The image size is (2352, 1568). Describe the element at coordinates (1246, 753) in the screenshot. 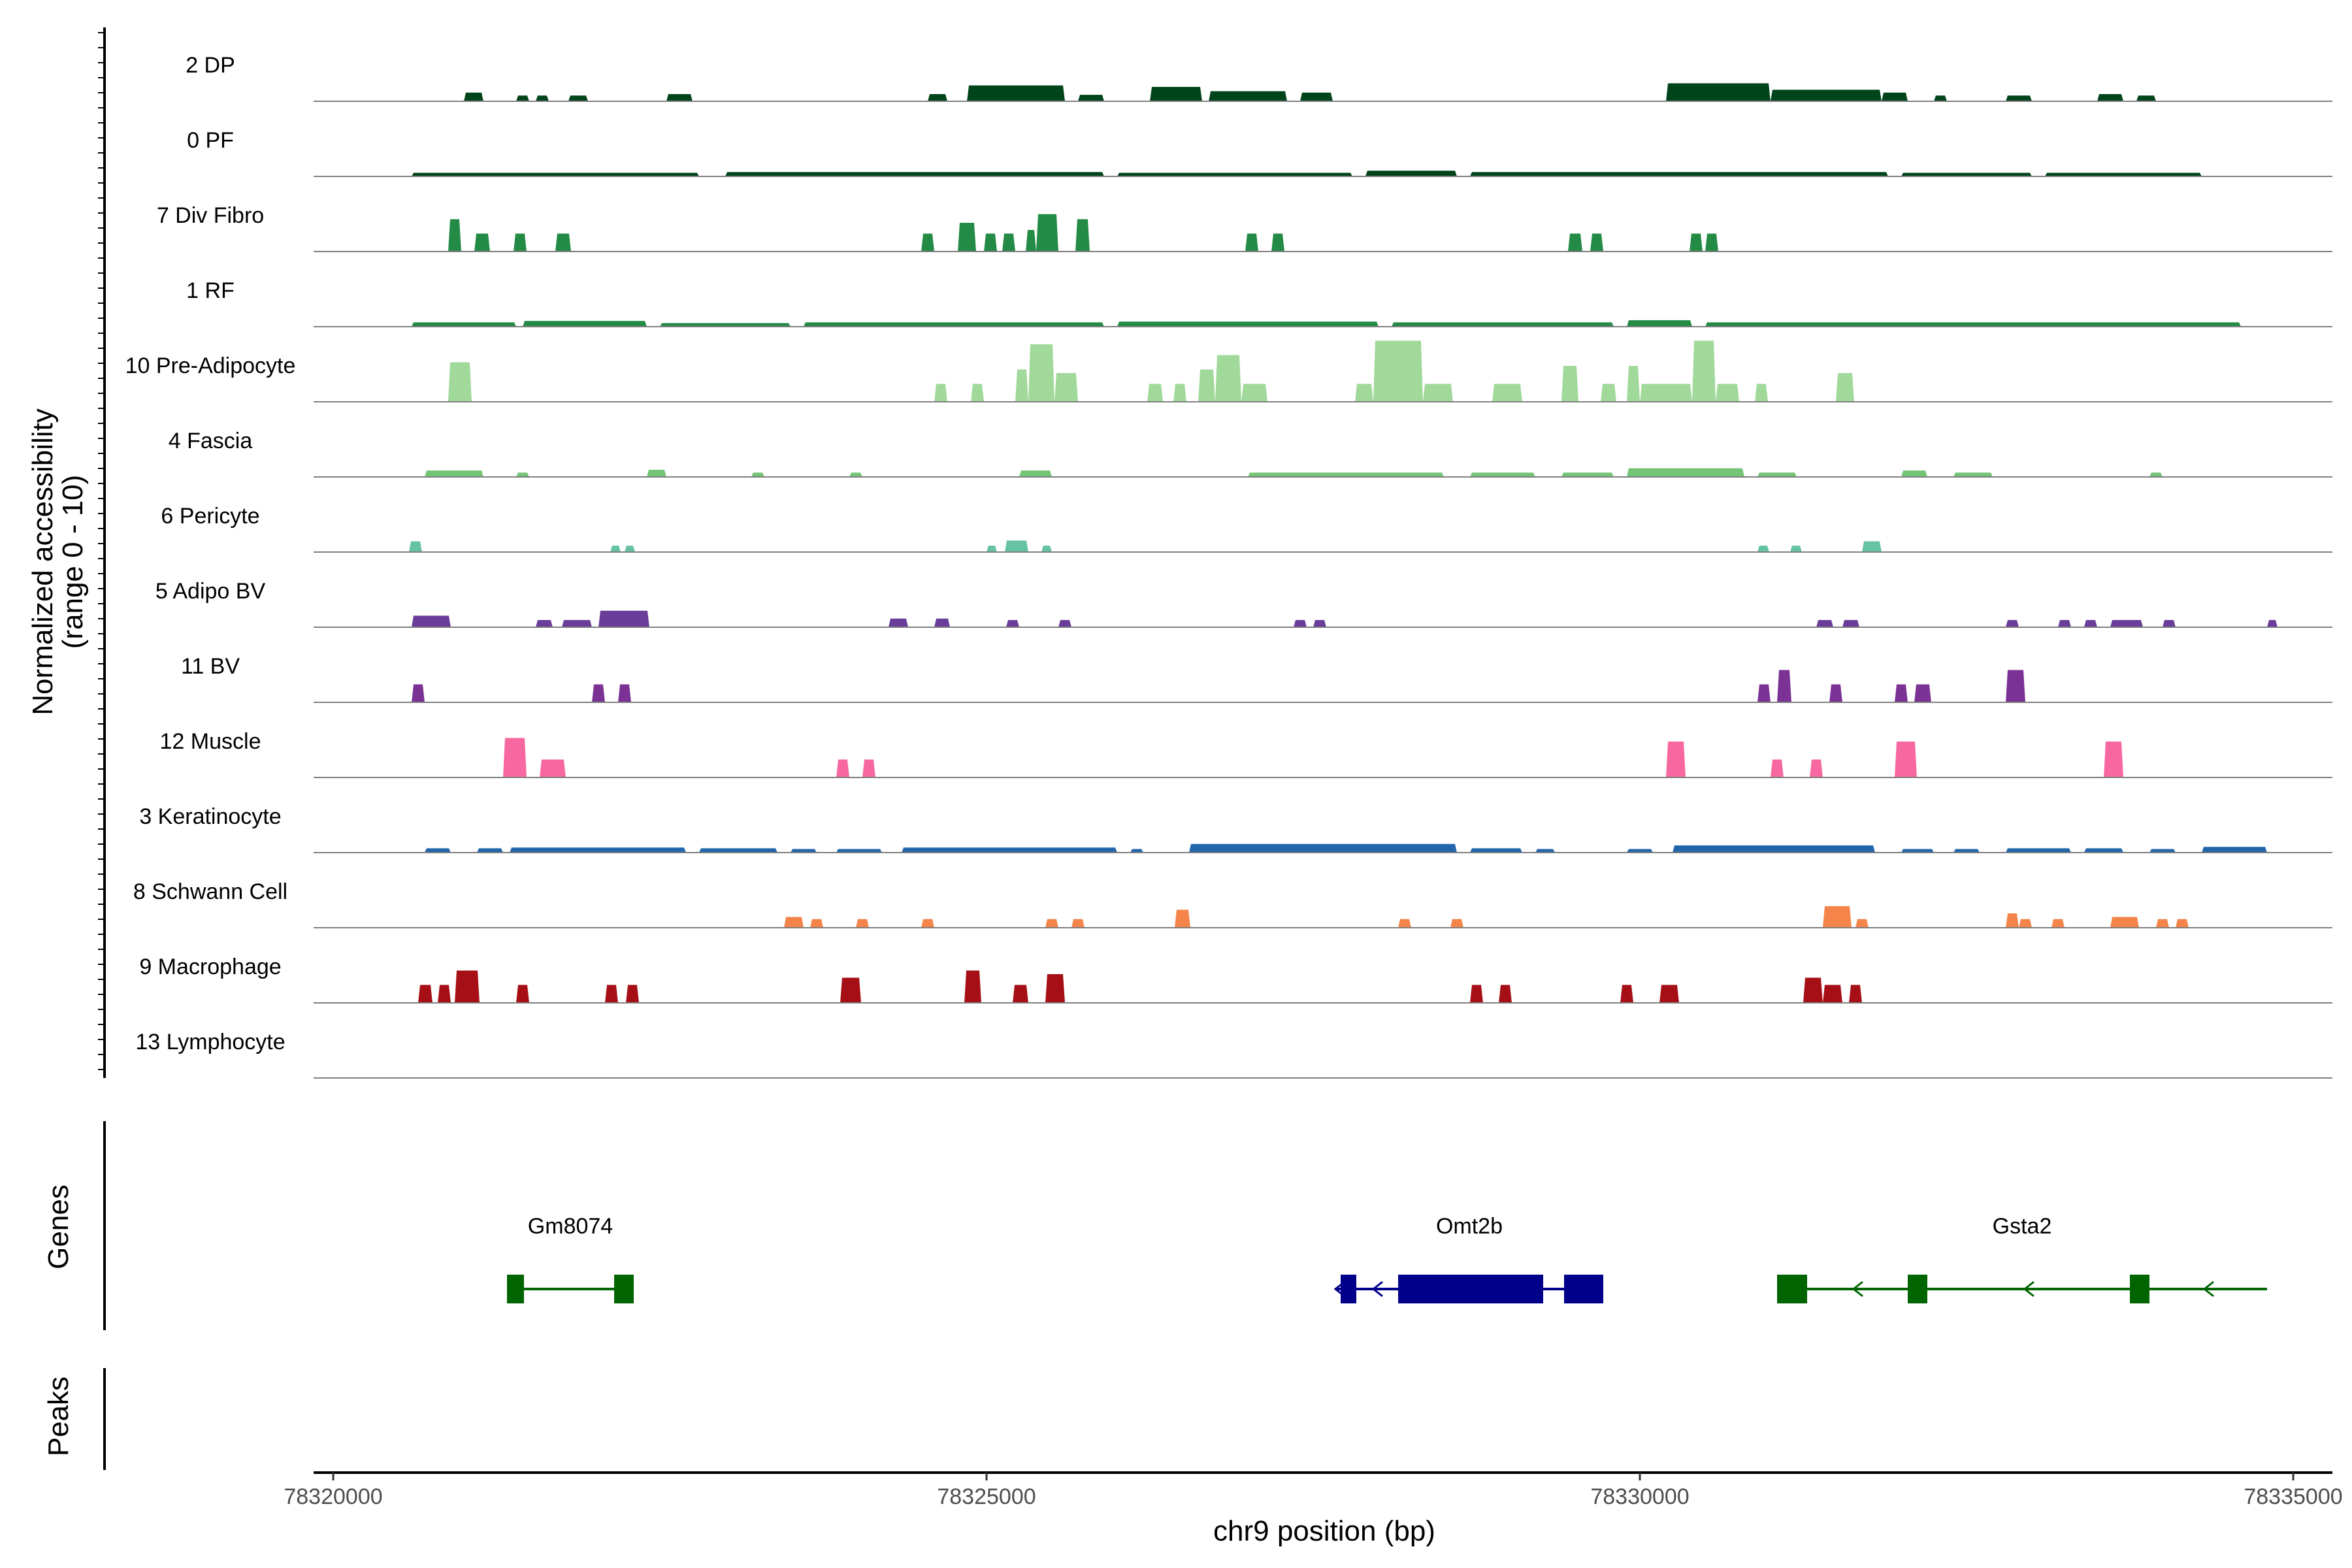

I see `track-10: 12 Muscle` at that location.